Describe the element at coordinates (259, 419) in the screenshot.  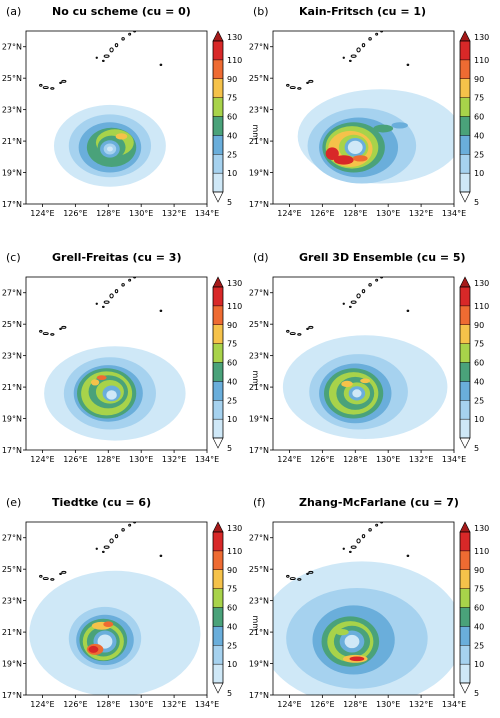
I see `lat-tick-label: 19°N` at that location.